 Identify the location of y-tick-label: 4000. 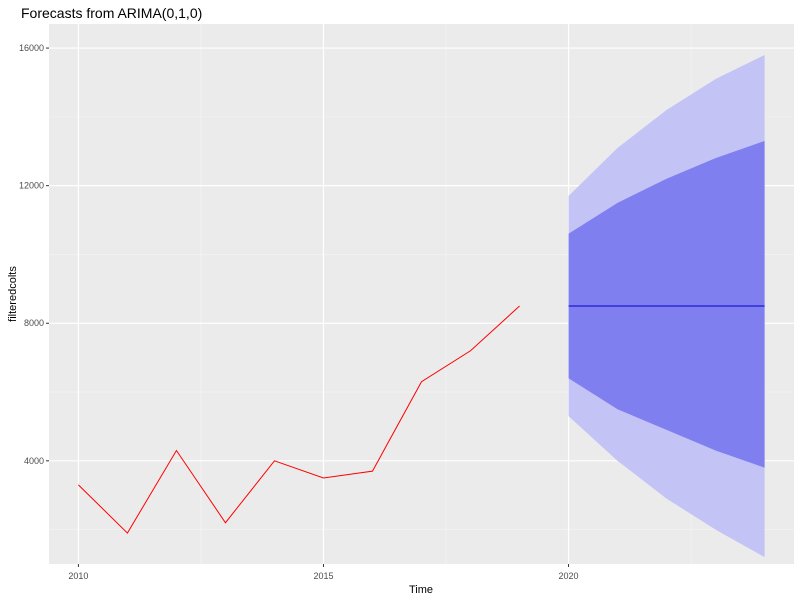
(34, 461).